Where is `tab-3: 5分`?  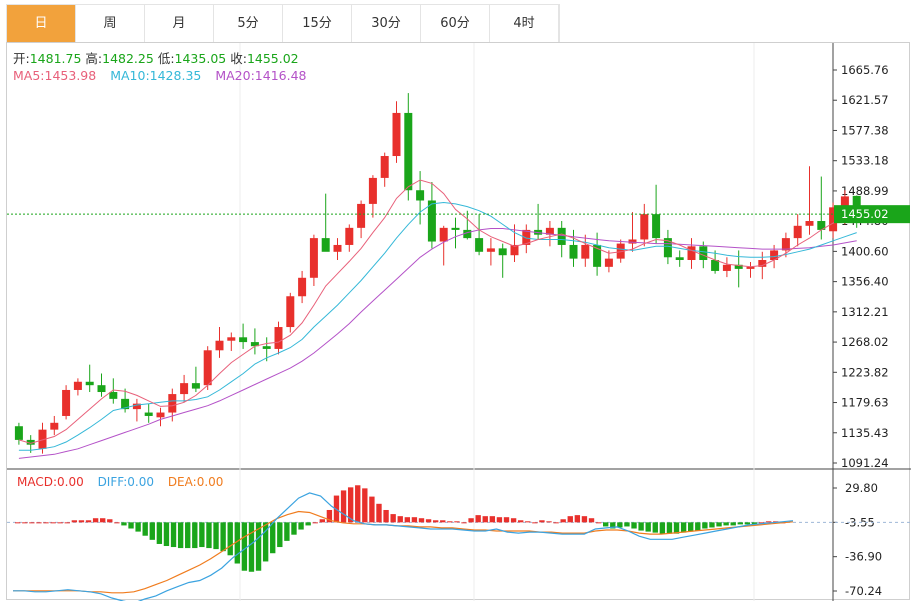
tab-3: 5分 is located at coordinates (248, 24).